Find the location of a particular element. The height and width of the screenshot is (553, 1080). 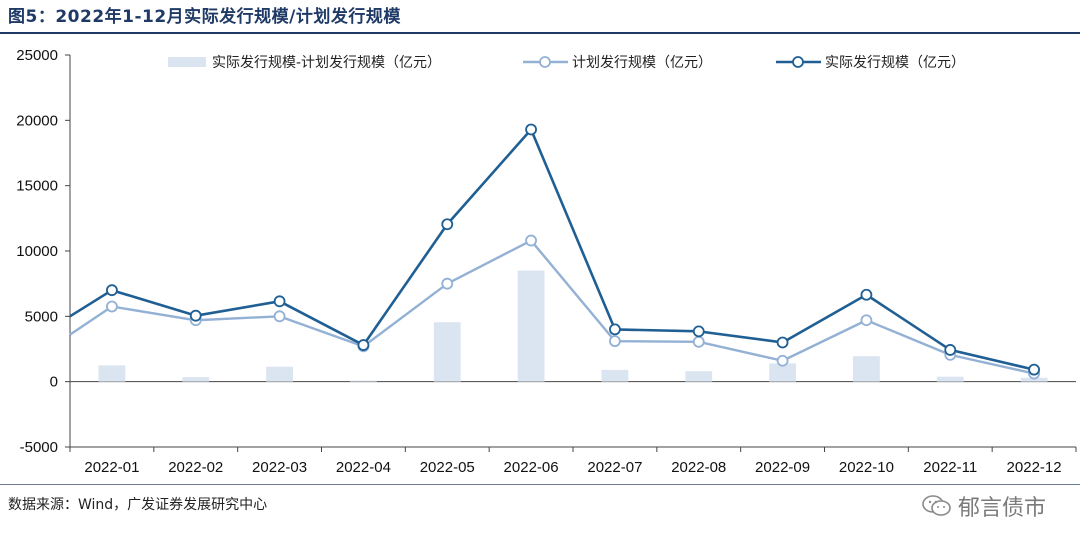

x-tick-label: 2022-02 is located at coordinates (195, 467).